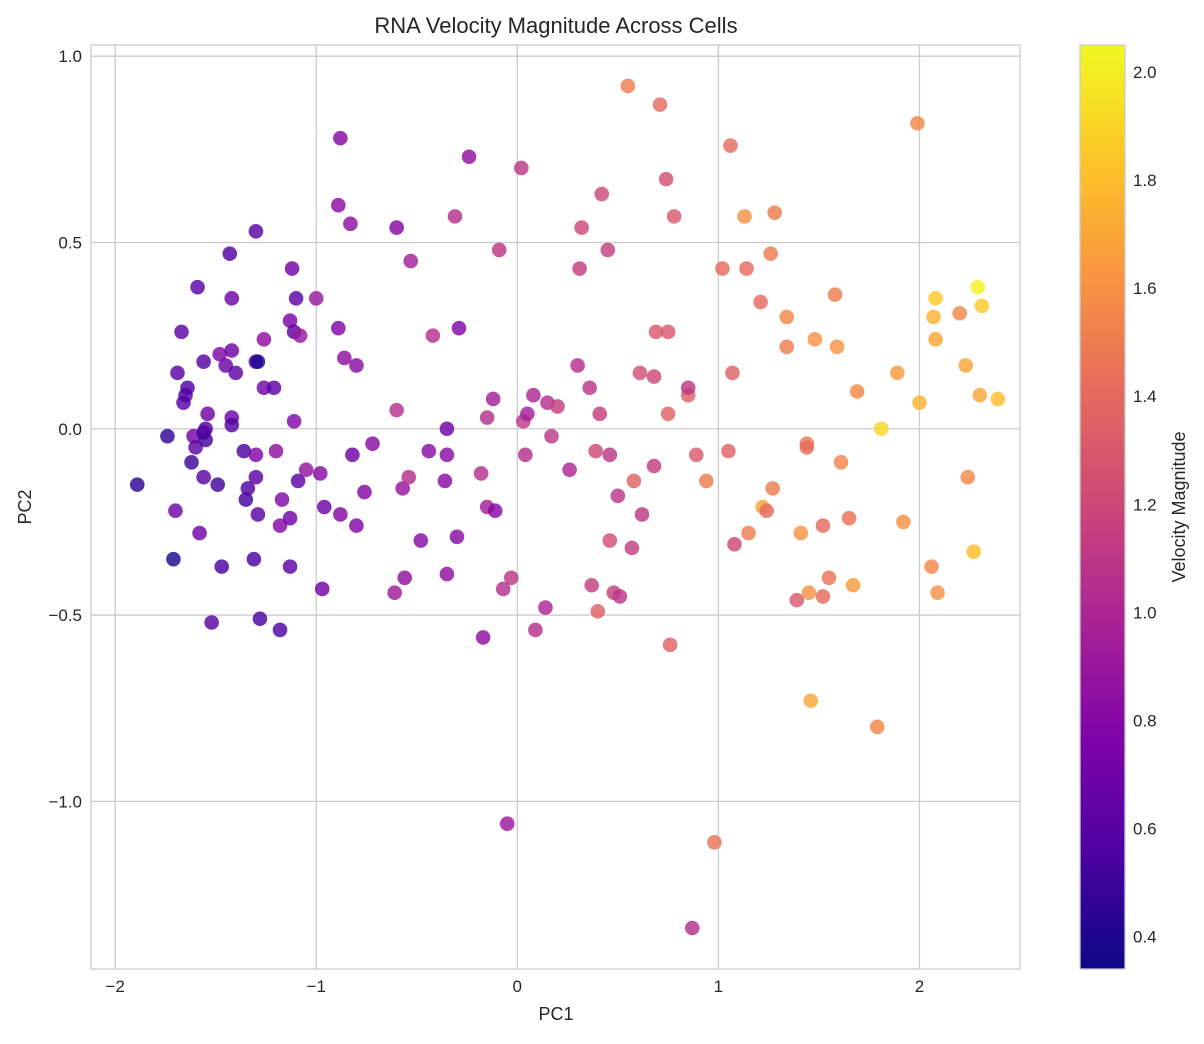 Image resolution: width=1204 pixels, height=1044 pixels. Describe the element at coordinates (70, 429) in the screenshot. I see `y-tick-label: 0.0` at that location.